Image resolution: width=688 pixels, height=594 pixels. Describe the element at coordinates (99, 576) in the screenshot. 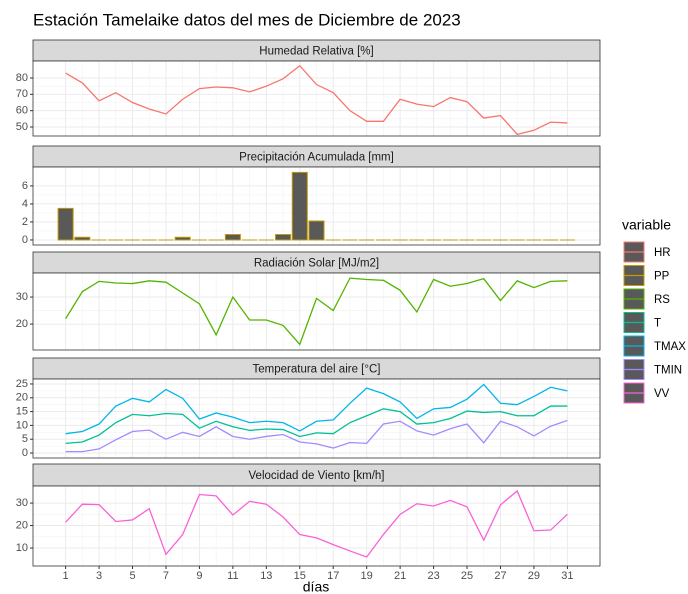

I see `x-tick-label: 3` at that location.